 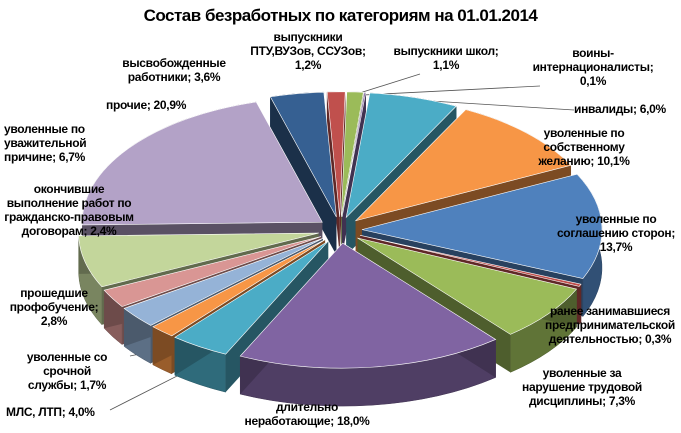 What do you see at coordinates (616, 233) in the screenshot?
I see `data-label-mutual-agreement: уволенные по соглашению сторон; 13,7%` at bounding box center [616, 233].